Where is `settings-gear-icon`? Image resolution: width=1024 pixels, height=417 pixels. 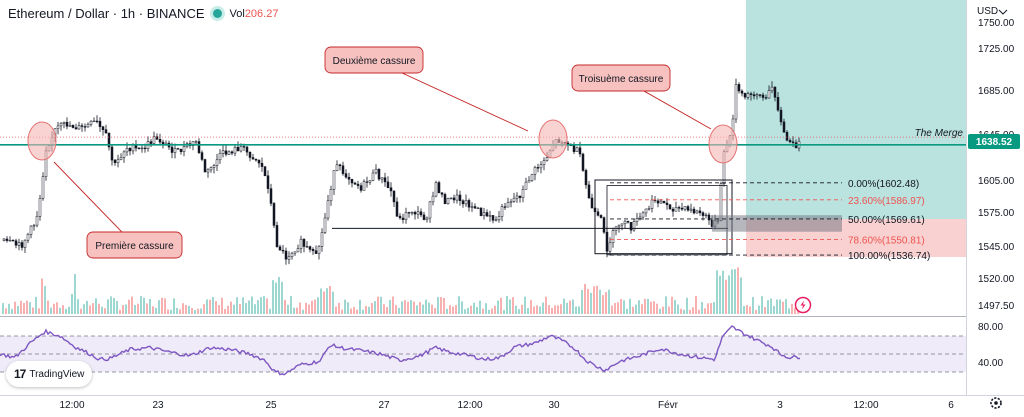 settings-gear-icon is located at coordinates (996, 403).